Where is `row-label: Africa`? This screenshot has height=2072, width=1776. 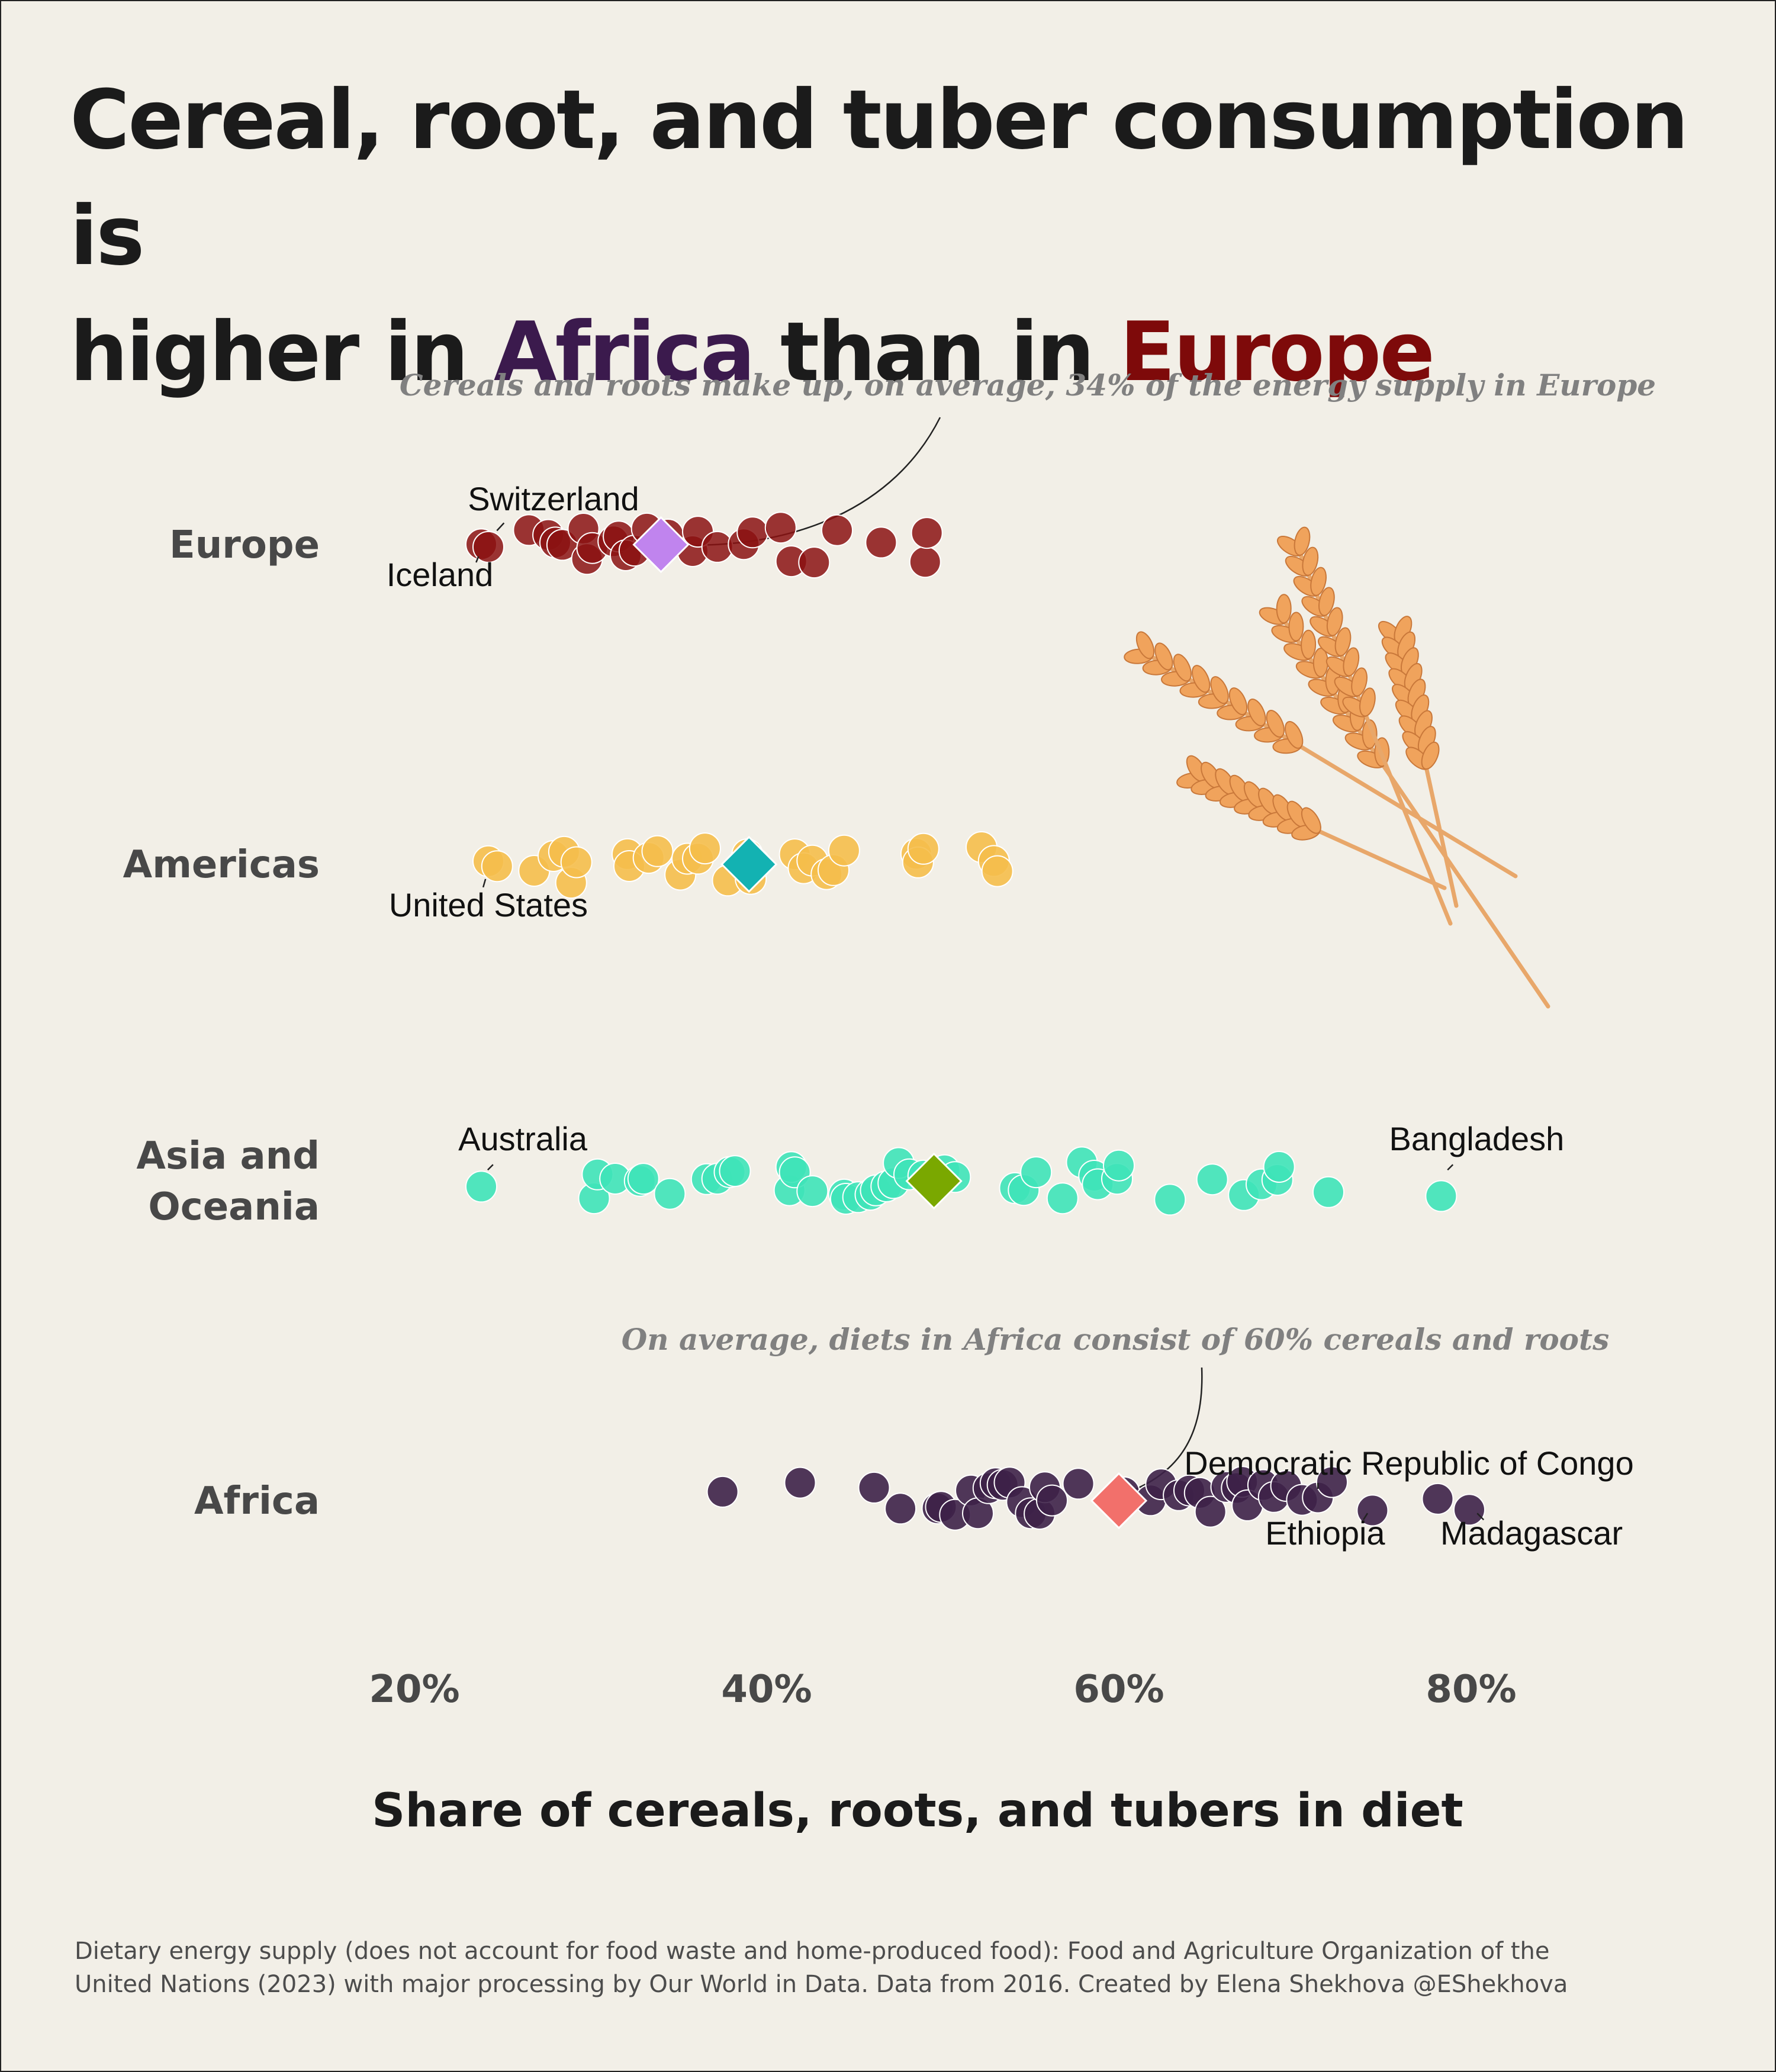 row-label: Africa is located at coordinates (257, 1501).